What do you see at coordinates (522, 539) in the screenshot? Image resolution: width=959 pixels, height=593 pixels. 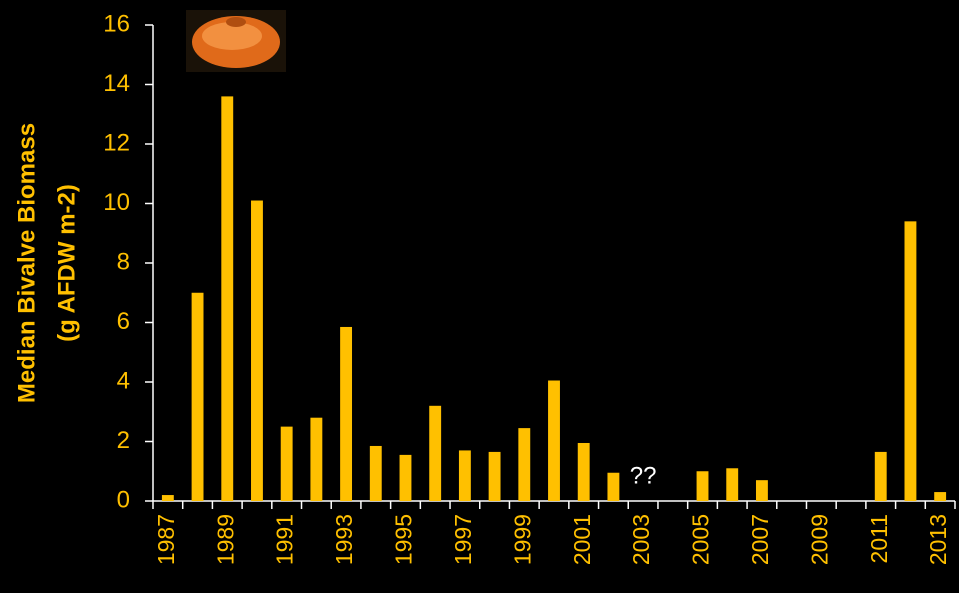 I see `x-tick-label: 1999` at bounding box center [522, 539].